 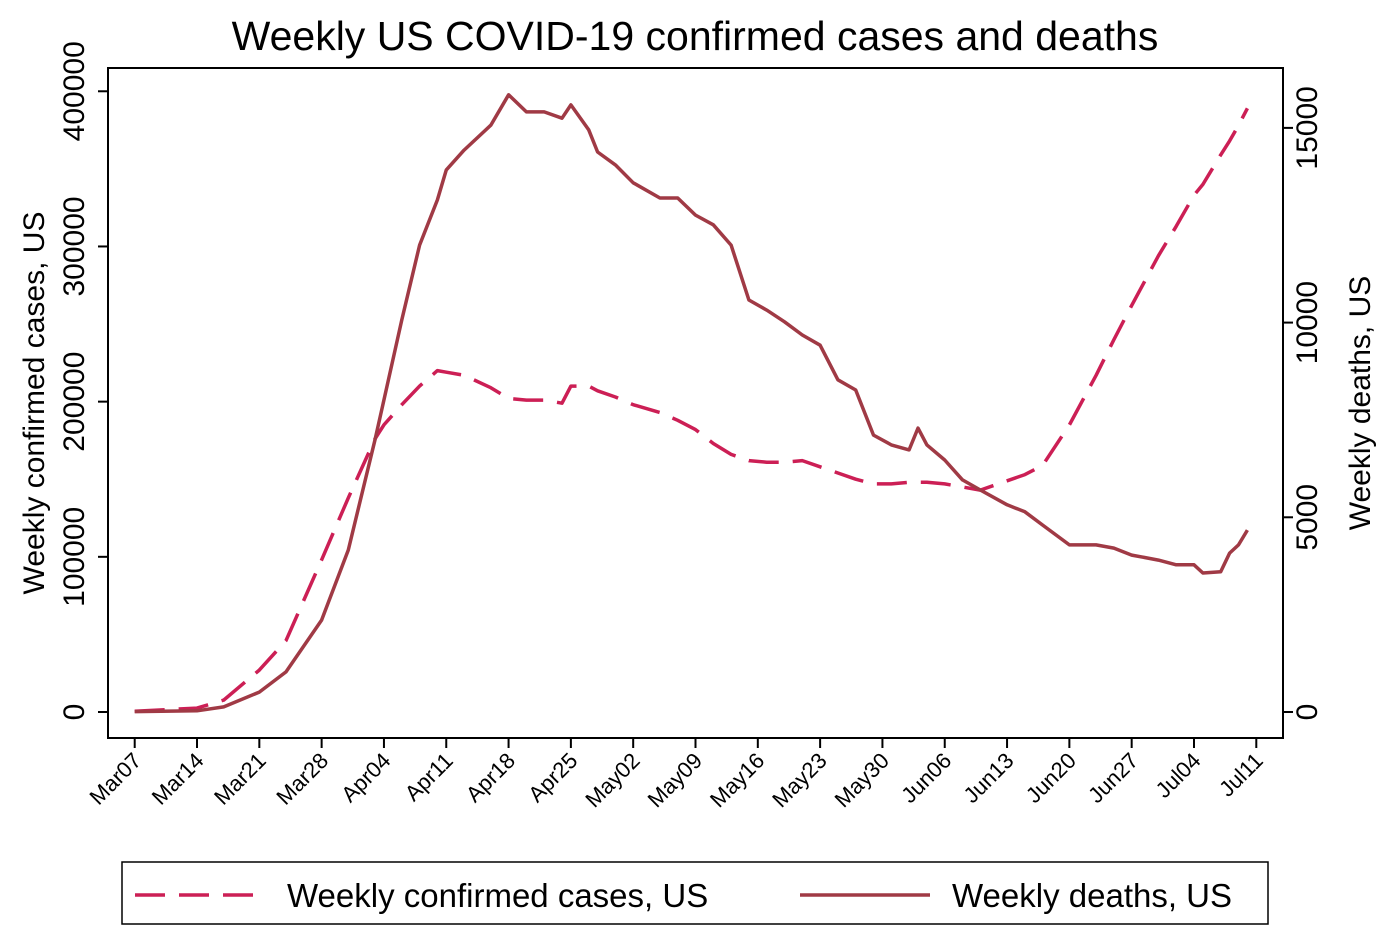 What do you see at coordinates (1307, 127) in the screenshot?
I see `y2-tick-label: 15000` at bounding box center [1307, 127].